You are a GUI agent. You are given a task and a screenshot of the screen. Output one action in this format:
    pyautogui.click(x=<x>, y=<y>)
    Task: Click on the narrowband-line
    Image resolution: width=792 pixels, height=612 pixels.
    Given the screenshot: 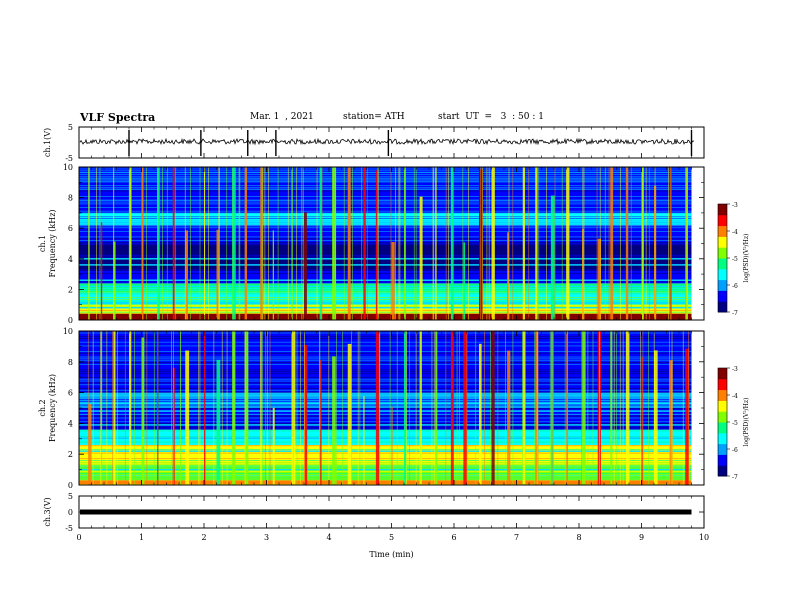 What is the action you would take?
    pyautogui.click(x=385, y=280)
    